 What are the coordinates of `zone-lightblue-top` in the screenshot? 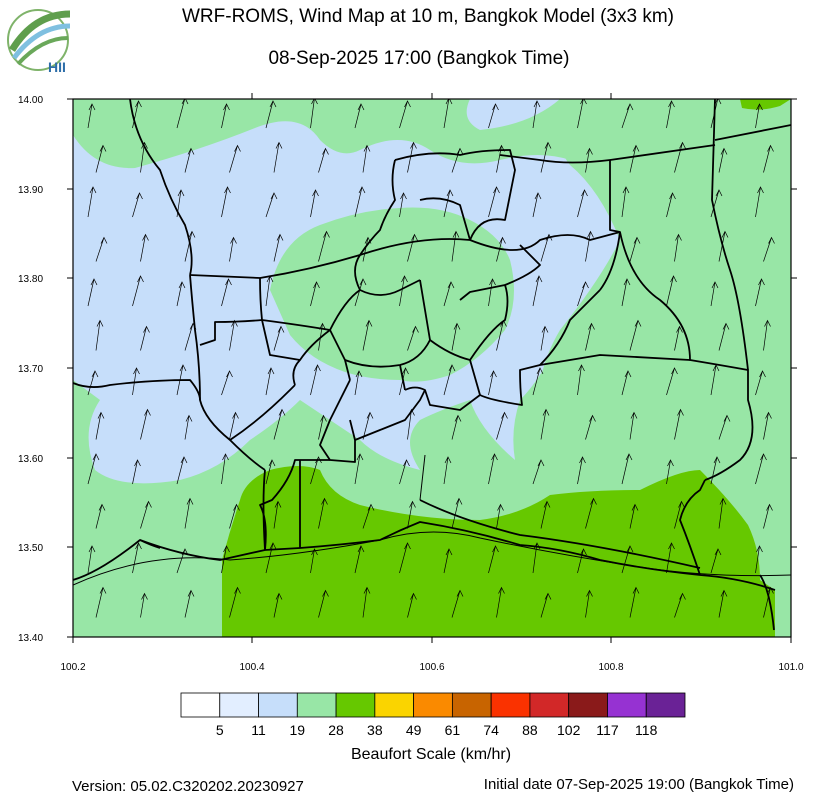 It's located at (445, 114).